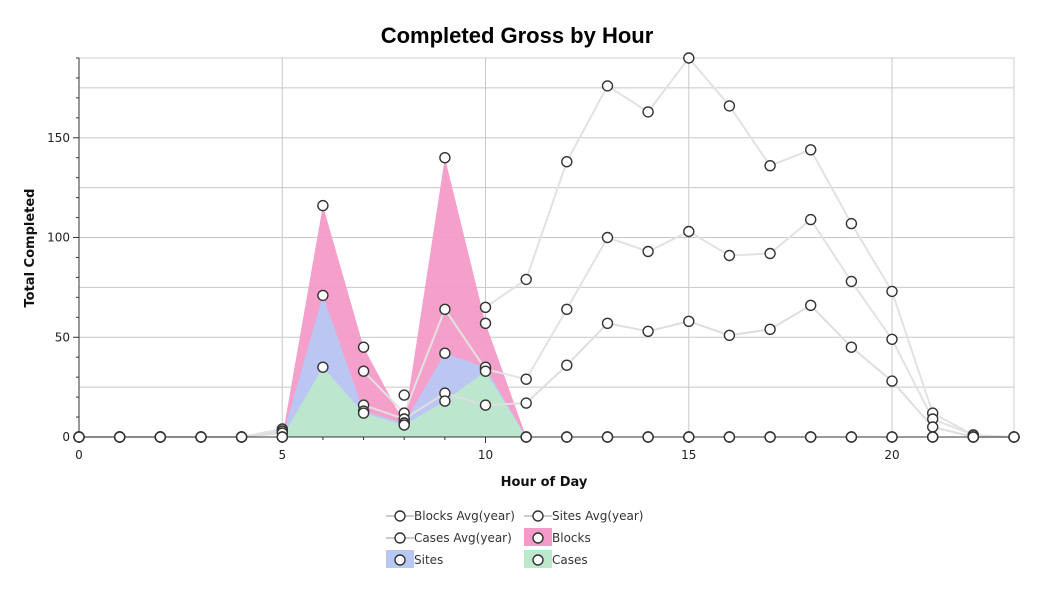 The width and height of the screenshot is (1042, 594). Describe the element at coordinates (428, 560) in the screenshot. I see `legend-label: Sites` at that location.